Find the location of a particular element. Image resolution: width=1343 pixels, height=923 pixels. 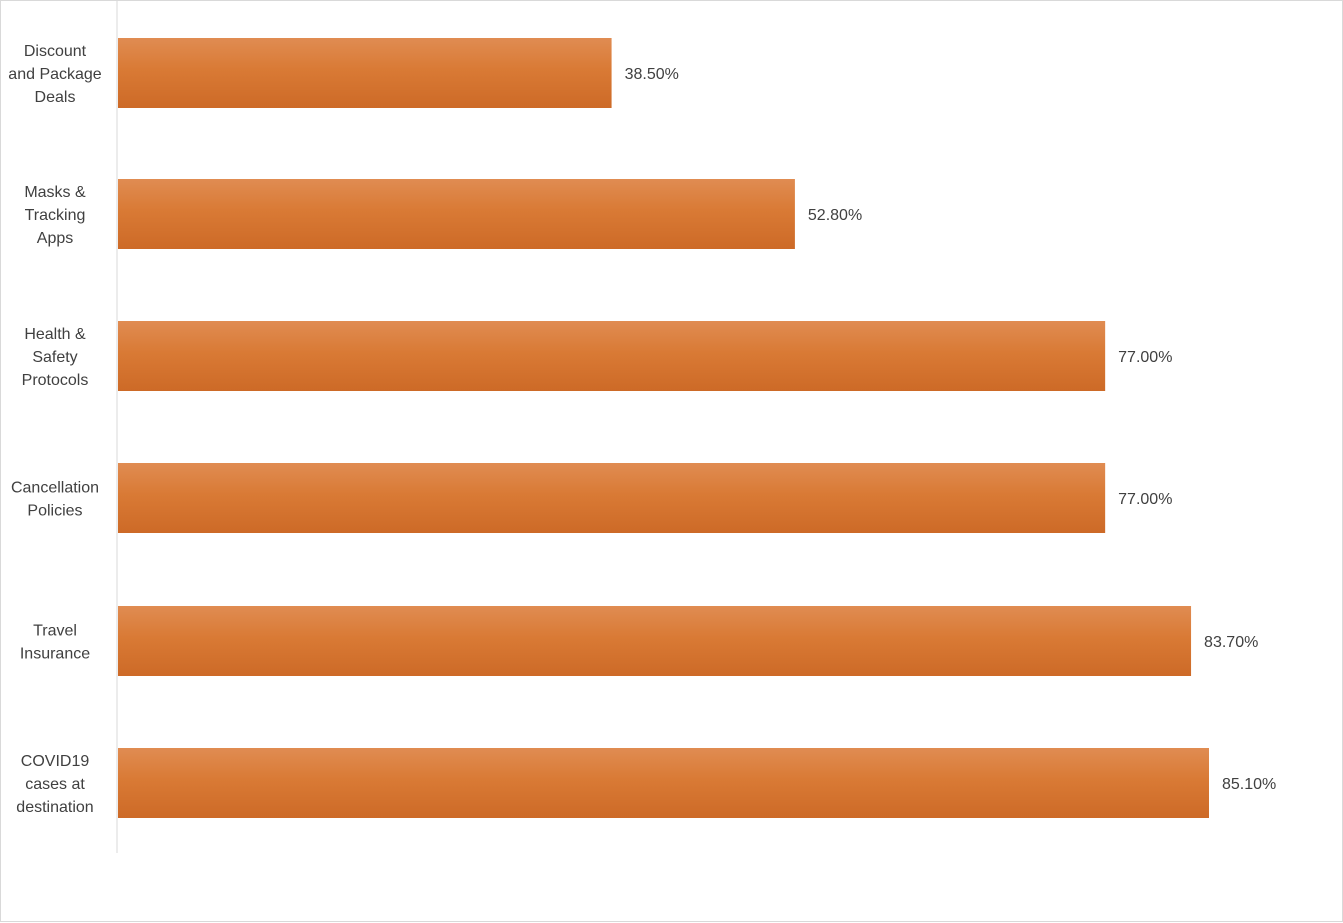

value-label-1: 52.80% is located at coordinates (835, 215).